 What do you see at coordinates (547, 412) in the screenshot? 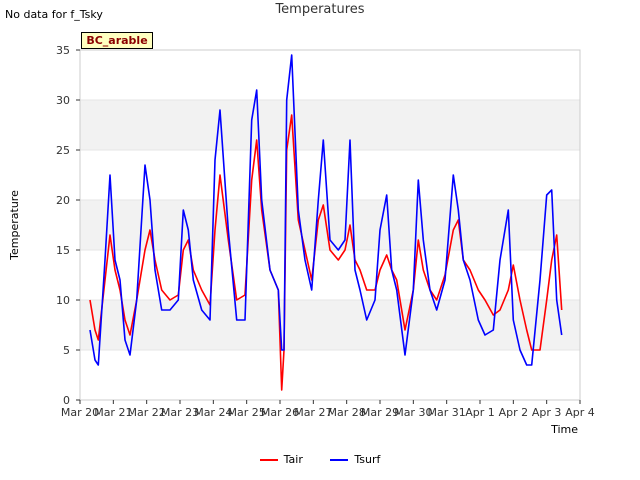
I see `x-tick-label-14: Apr 3` at bounding box center [547, 412].